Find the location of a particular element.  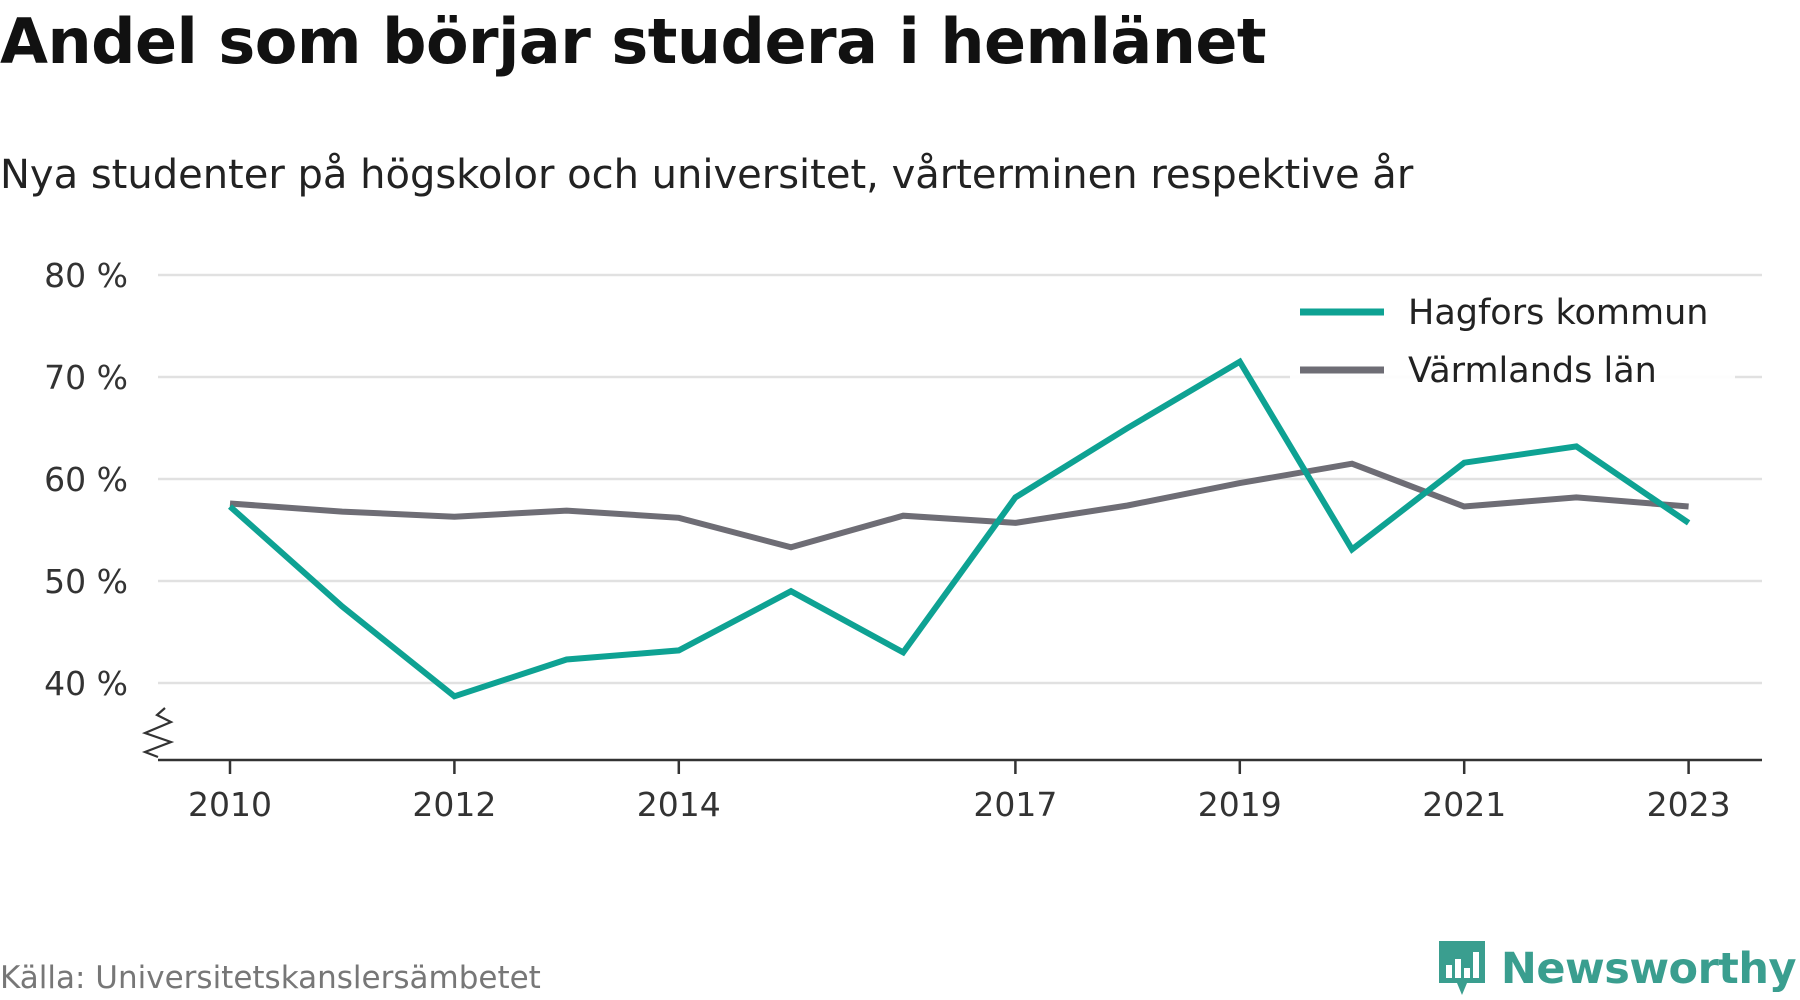

legend-background is located at coordinates (1512, 340).